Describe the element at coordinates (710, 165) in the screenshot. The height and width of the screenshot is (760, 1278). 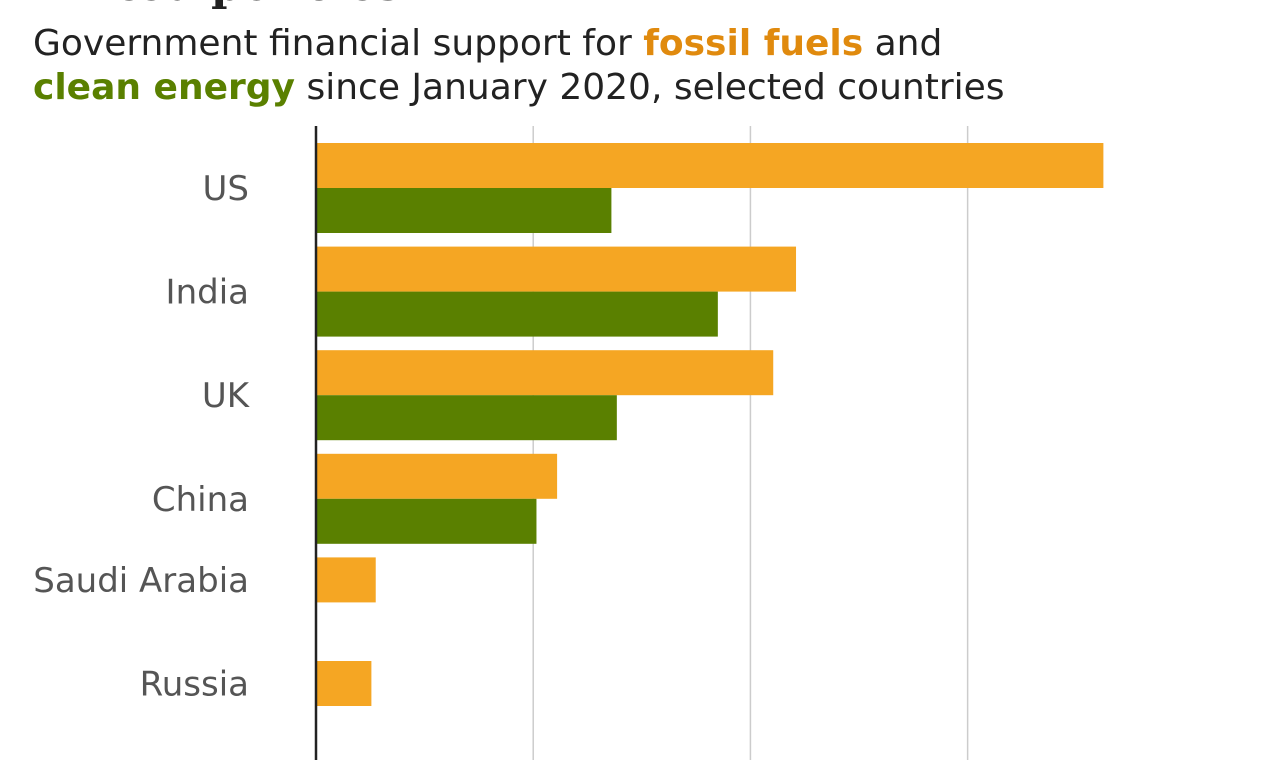
I see `bar-us-fossil-fuels` at that location.